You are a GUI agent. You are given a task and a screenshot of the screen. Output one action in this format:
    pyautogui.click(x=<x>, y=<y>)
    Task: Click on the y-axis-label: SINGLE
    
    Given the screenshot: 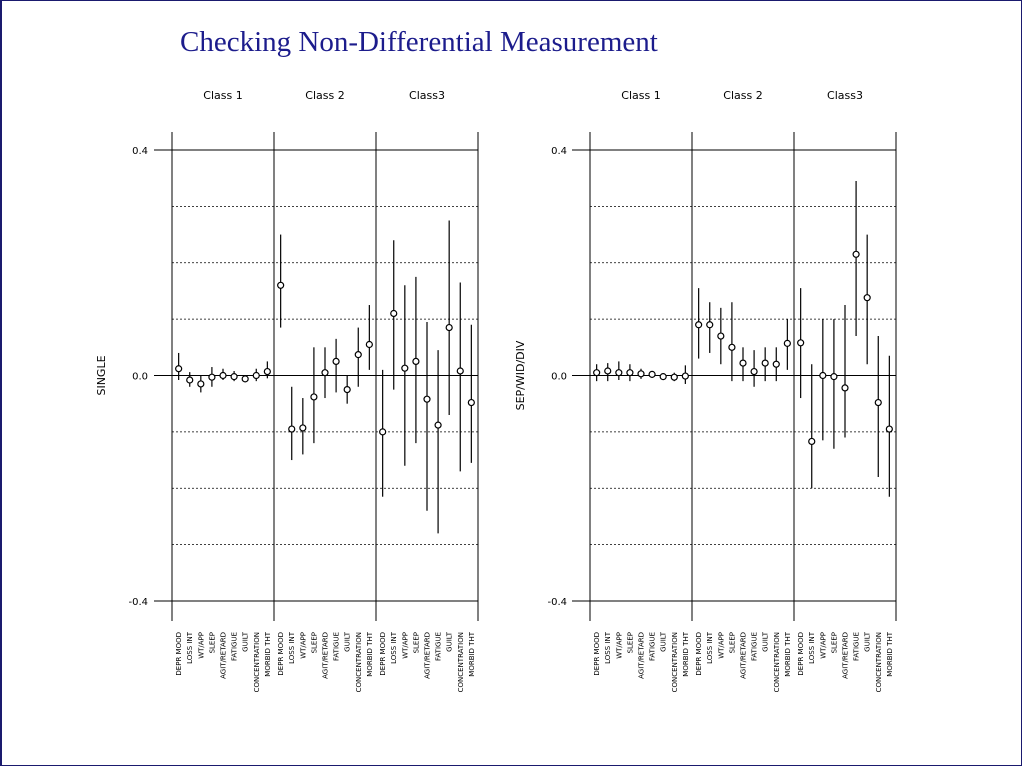 What is the action you would take?
    pyautogui.click(x=101, y=375)
    